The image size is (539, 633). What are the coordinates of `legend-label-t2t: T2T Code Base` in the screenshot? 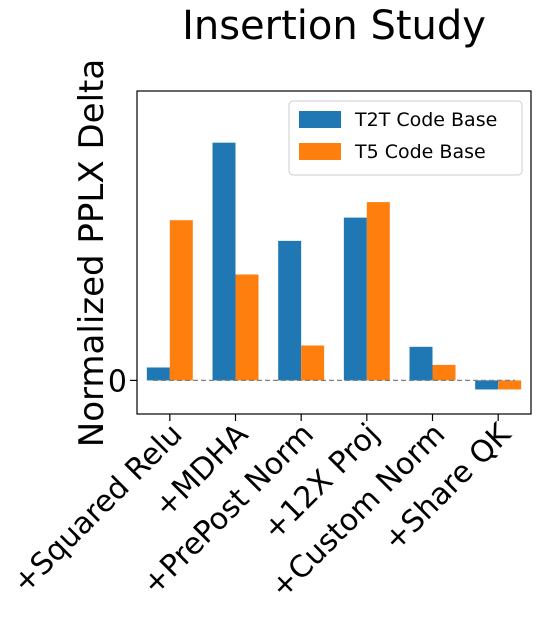 It's located at (425, 120).